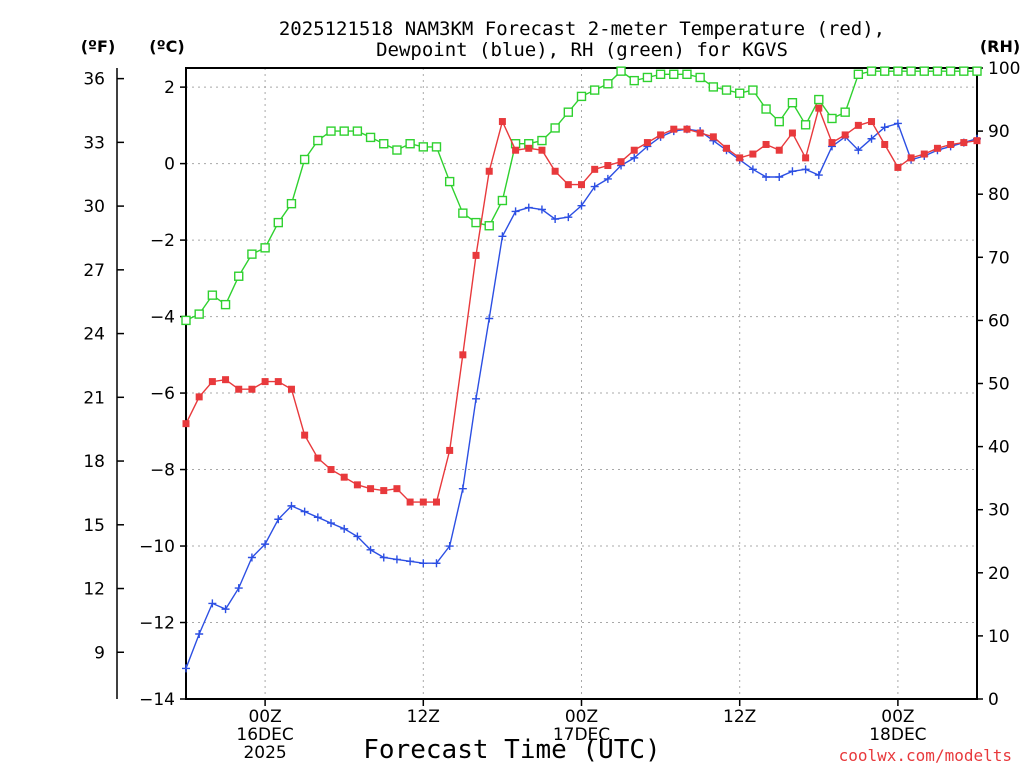 The width and height of the screenshot is (1024, 768). Describe the element at coordinates (99, 653) in the screenshot. I see `fahrenheit-tick-label: 9` at that location.